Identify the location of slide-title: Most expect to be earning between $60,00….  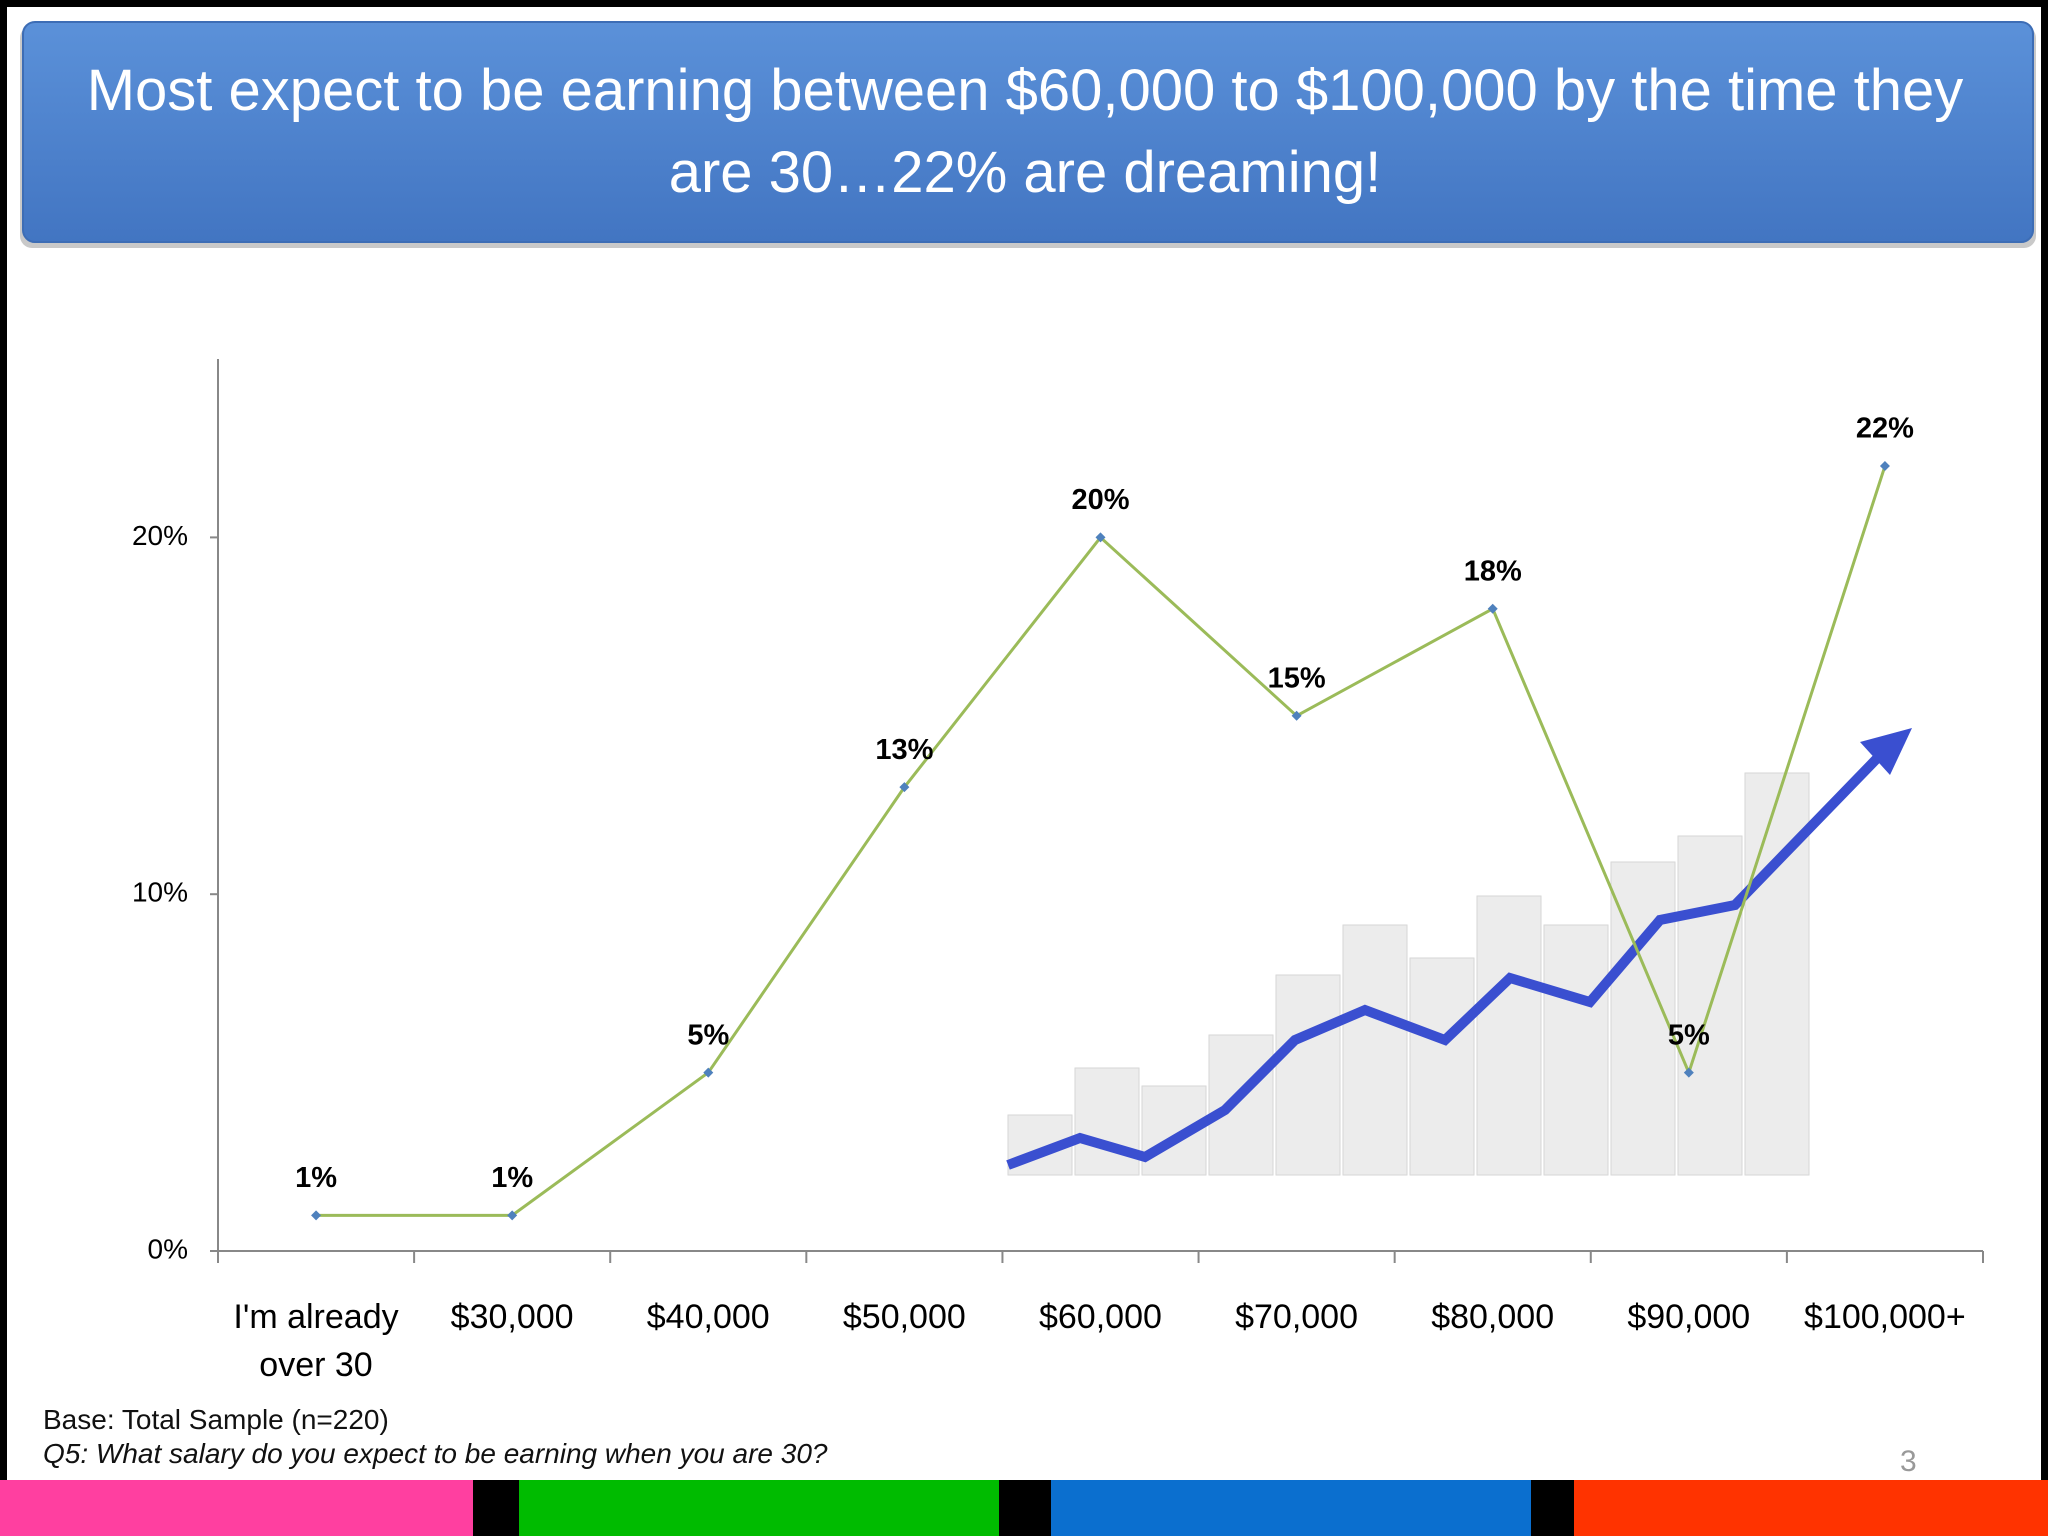
(1025, 131).